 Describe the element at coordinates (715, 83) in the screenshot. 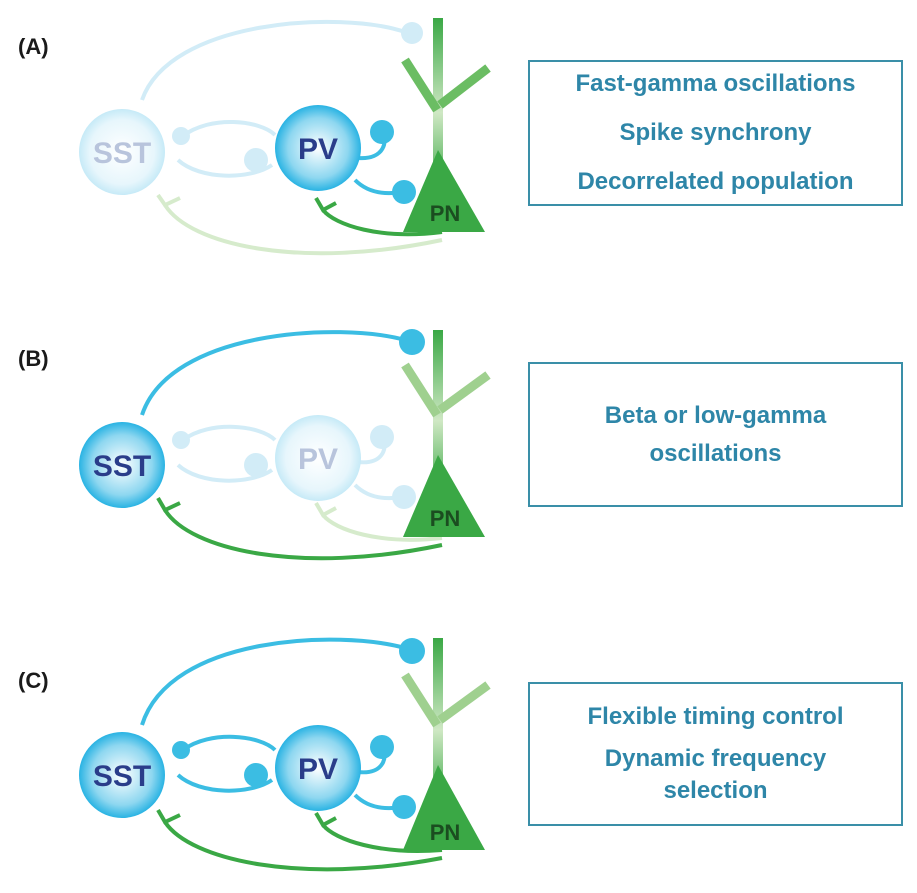

I see `outcome-line: Fast-gamma oscillations` at that location.